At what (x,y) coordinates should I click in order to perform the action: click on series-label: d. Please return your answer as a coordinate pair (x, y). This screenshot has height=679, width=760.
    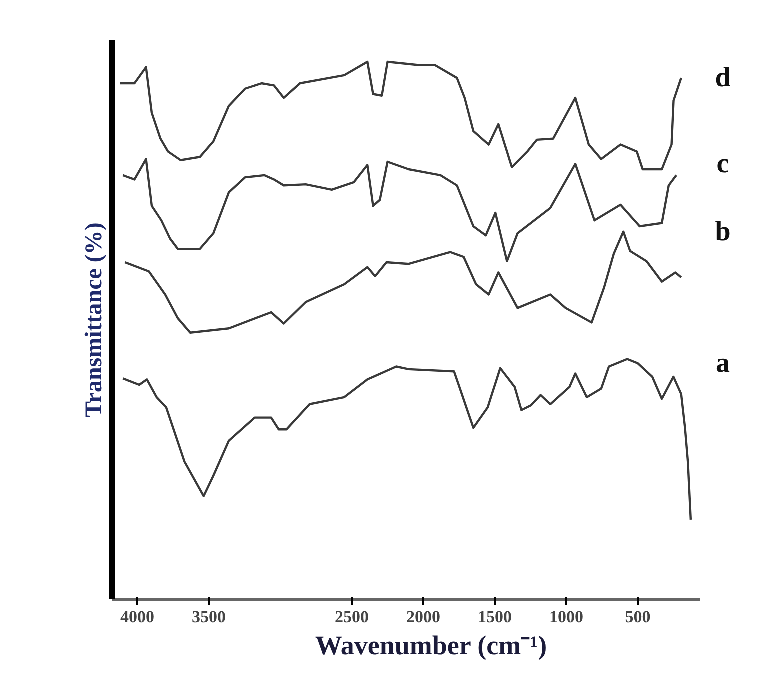
    Looking at the image, I should click on (723, 78).